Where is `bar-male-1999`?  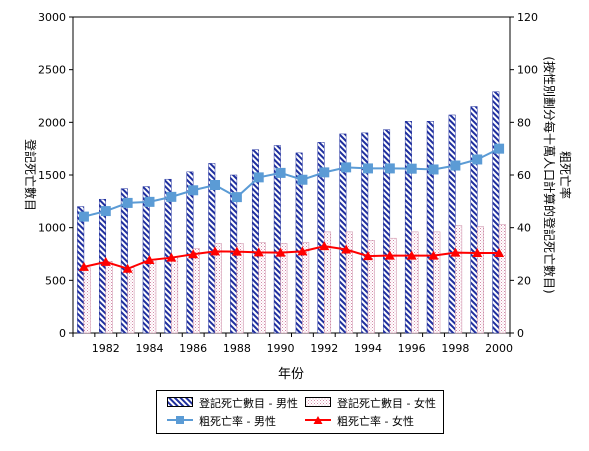 bar-male-1999 is located at coordinates (474, 220).